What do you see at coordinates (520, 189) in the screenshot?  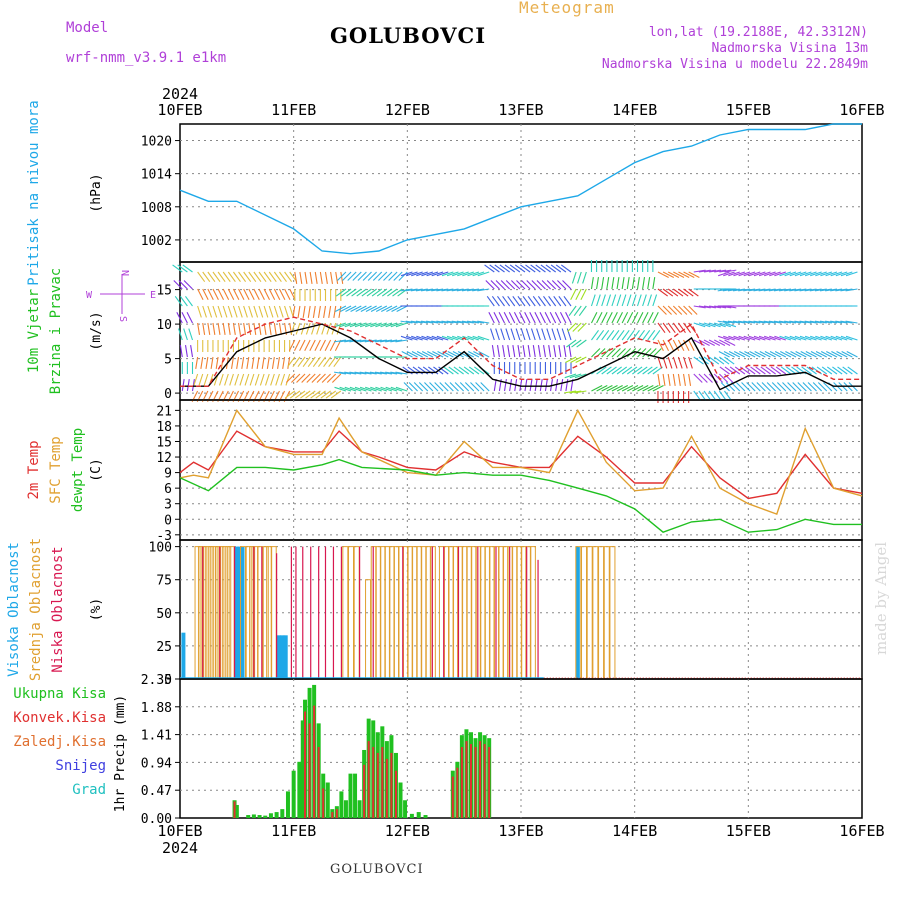 I see `pressure-series-line` at bounding box center [520, 189].